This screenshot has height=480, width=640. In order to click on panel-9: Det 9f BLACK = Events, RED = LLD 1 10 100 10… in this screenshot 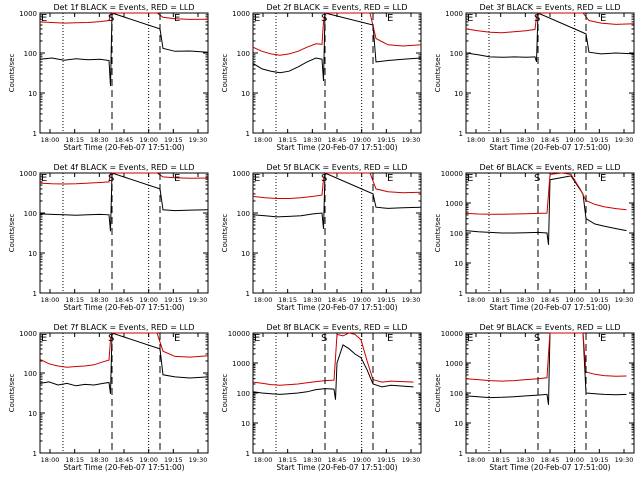, I will do `click(534, 397)`.